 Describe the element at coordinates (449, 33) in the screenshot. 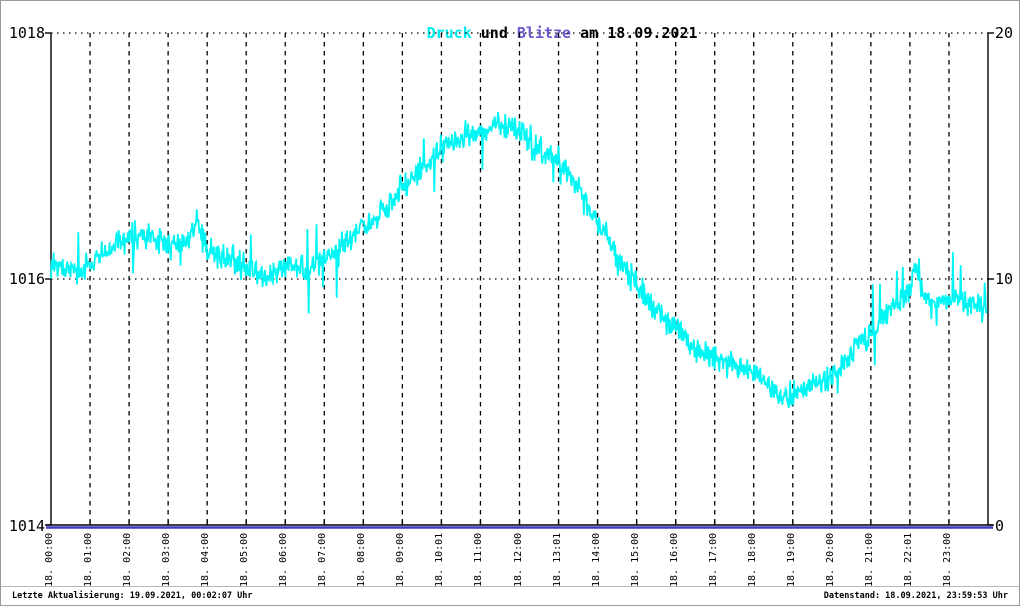

I see `title-series-druck: Druck` at that location.